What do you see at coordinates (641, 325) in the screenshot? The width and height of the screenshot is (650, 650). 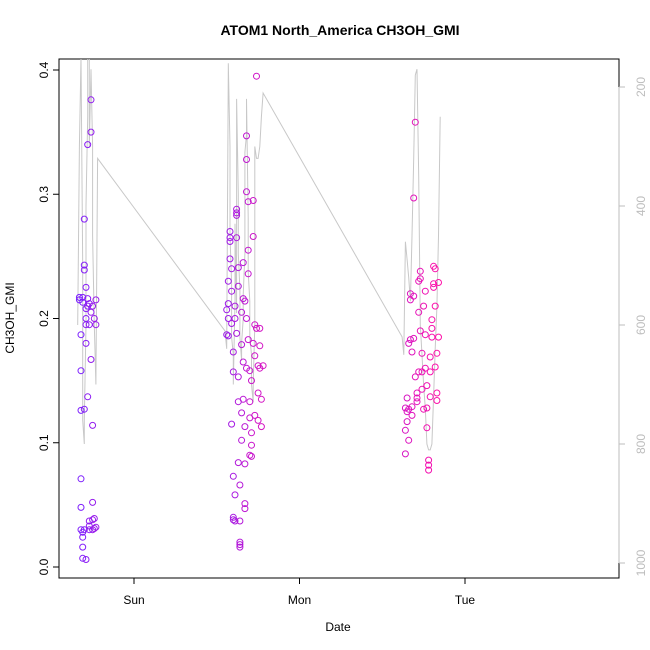 I see `y2-tick-label: 600` at bounding box center [641, 325].